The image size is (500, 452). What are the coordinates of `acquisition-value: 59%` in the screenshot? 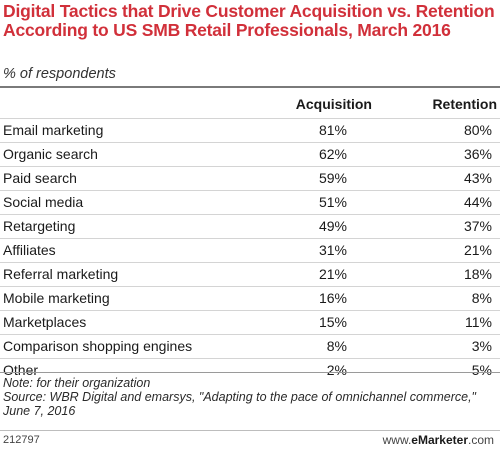 It's located at (332, 178).